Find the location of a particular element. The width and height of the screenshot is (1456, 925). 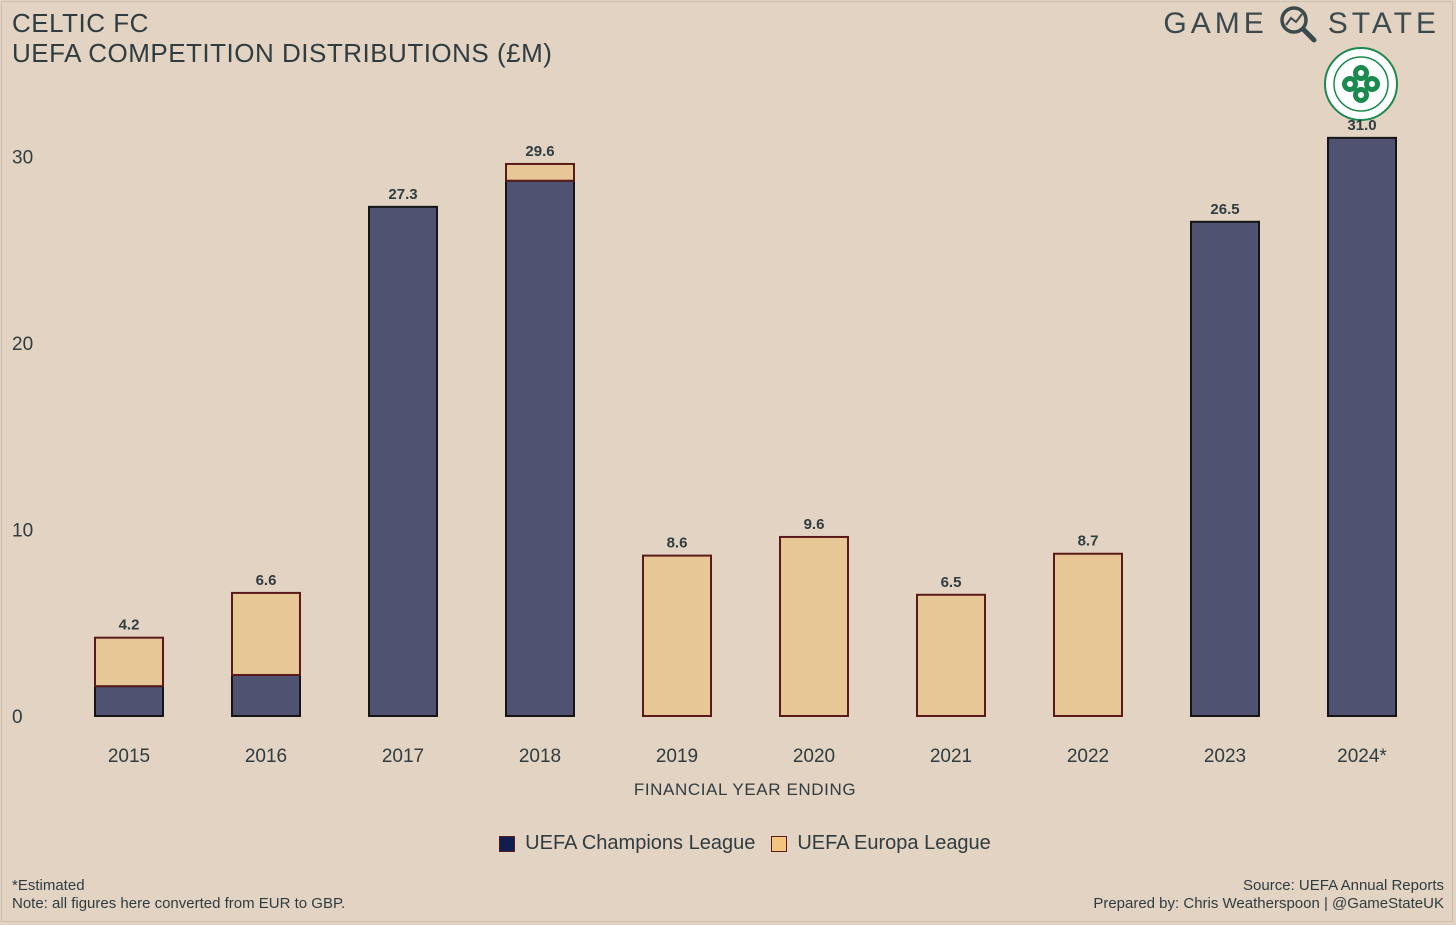

source-note: Source: UEFA Annual Reports is located at coordinates (1343, 885).